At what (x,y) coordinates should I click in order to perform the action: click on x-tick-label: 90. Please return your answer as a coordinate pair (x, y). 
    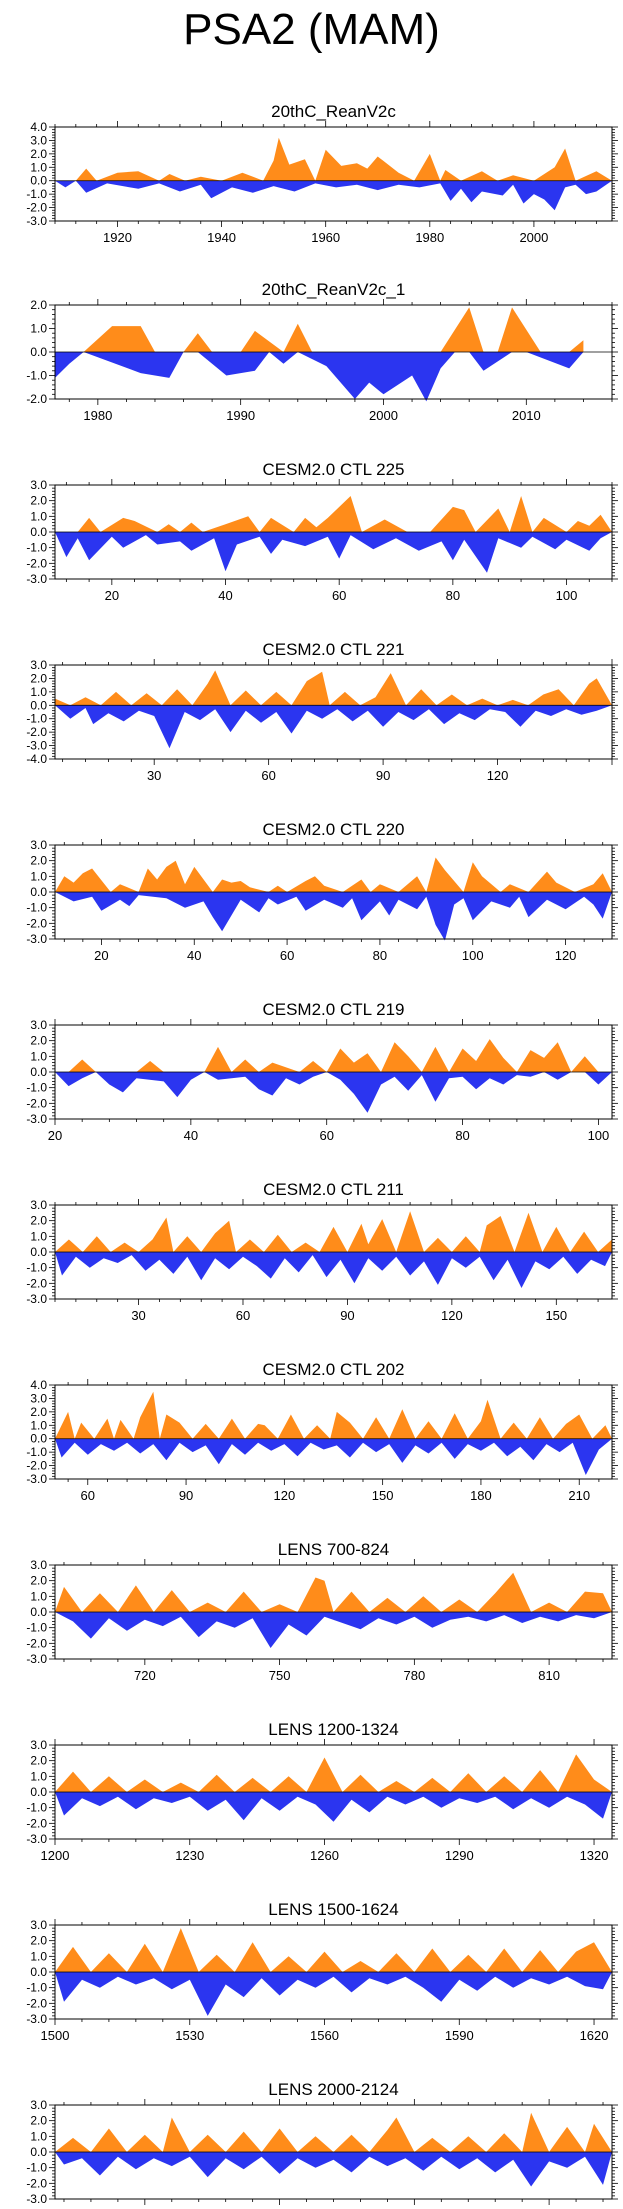
    Looking at the image, I should click on (347, 1315).